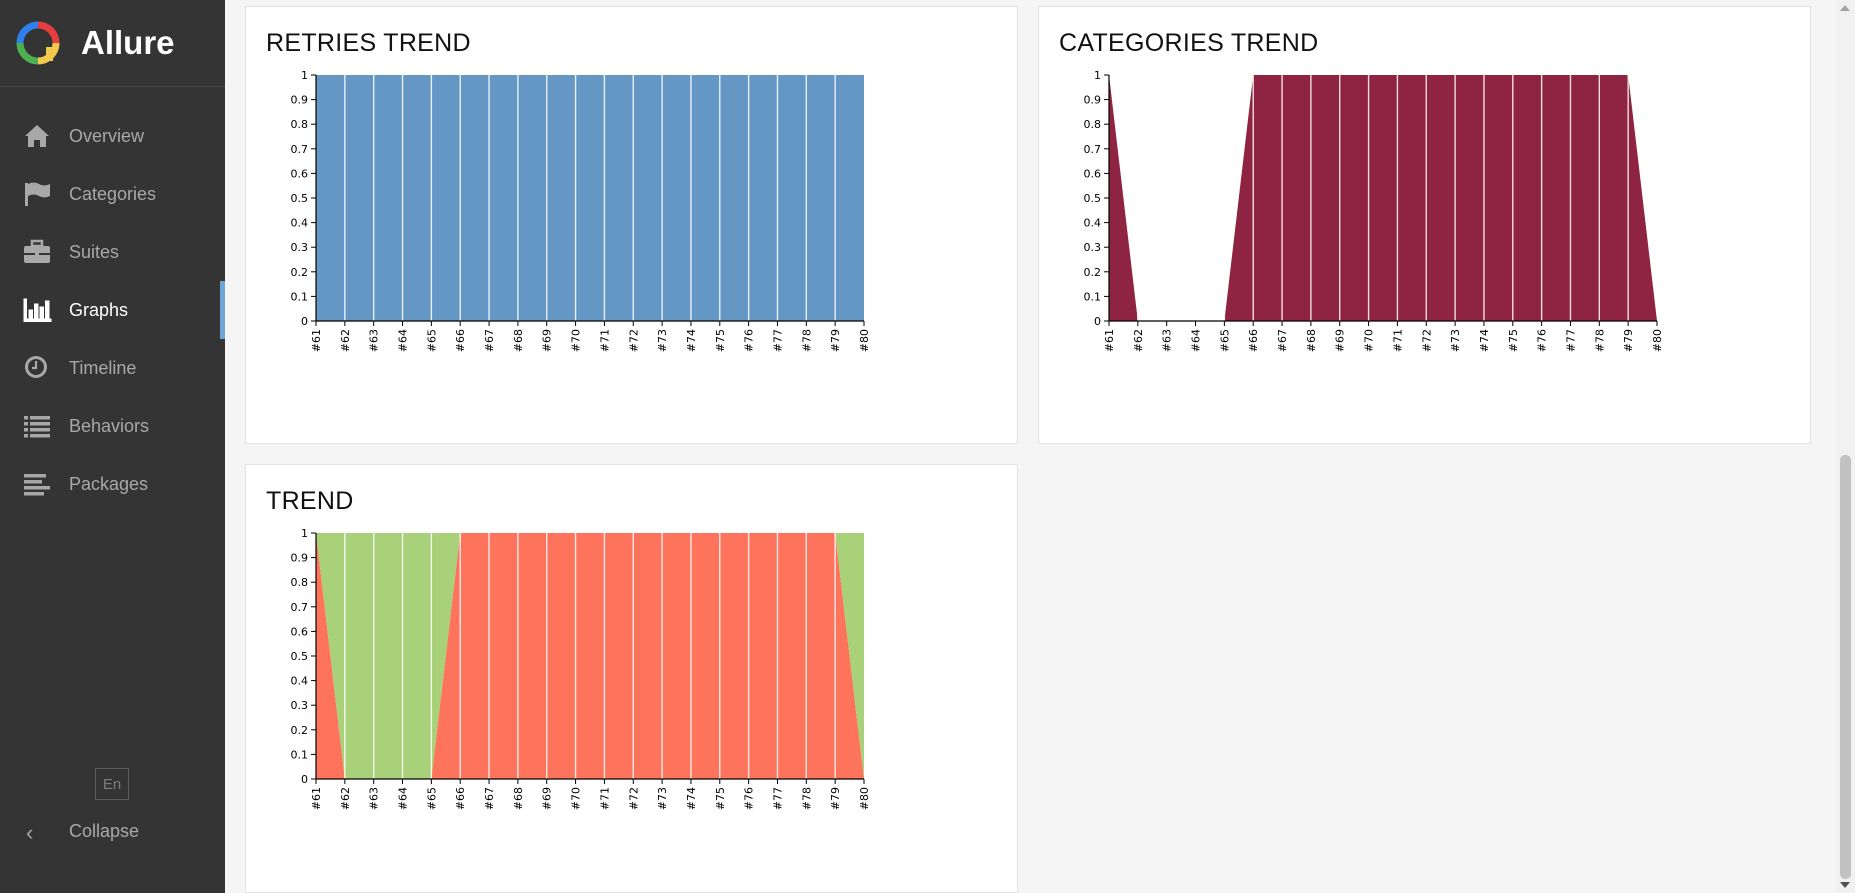  I want to click on x-tick-label: #77, so click(1570, 340).